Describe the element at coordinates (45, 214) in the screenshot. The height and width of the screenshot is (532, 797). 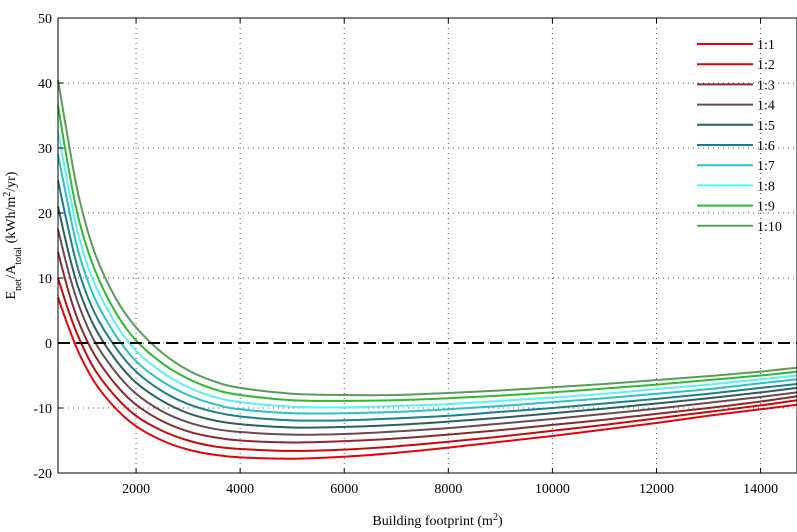
I see `y-tick-label: 20` at that location.